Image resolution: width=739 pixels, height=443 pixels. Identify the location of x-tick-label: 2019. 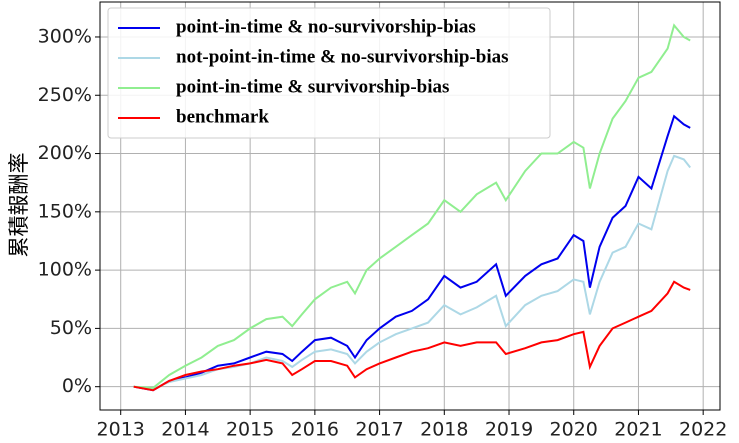
(509, 429).